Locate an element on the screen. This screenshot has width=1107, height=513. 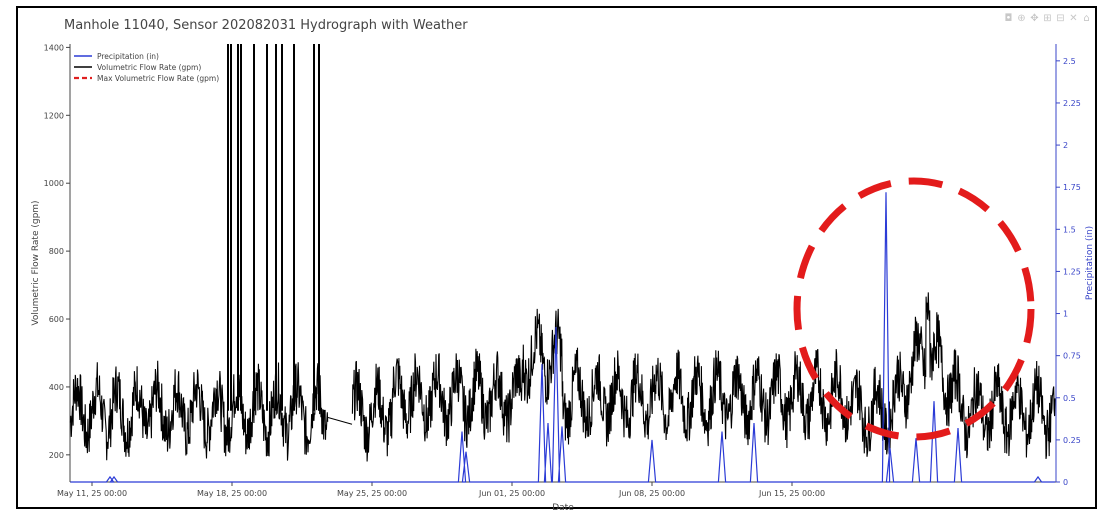
y-tick-label: 200 is located at coordinates (56, 455).